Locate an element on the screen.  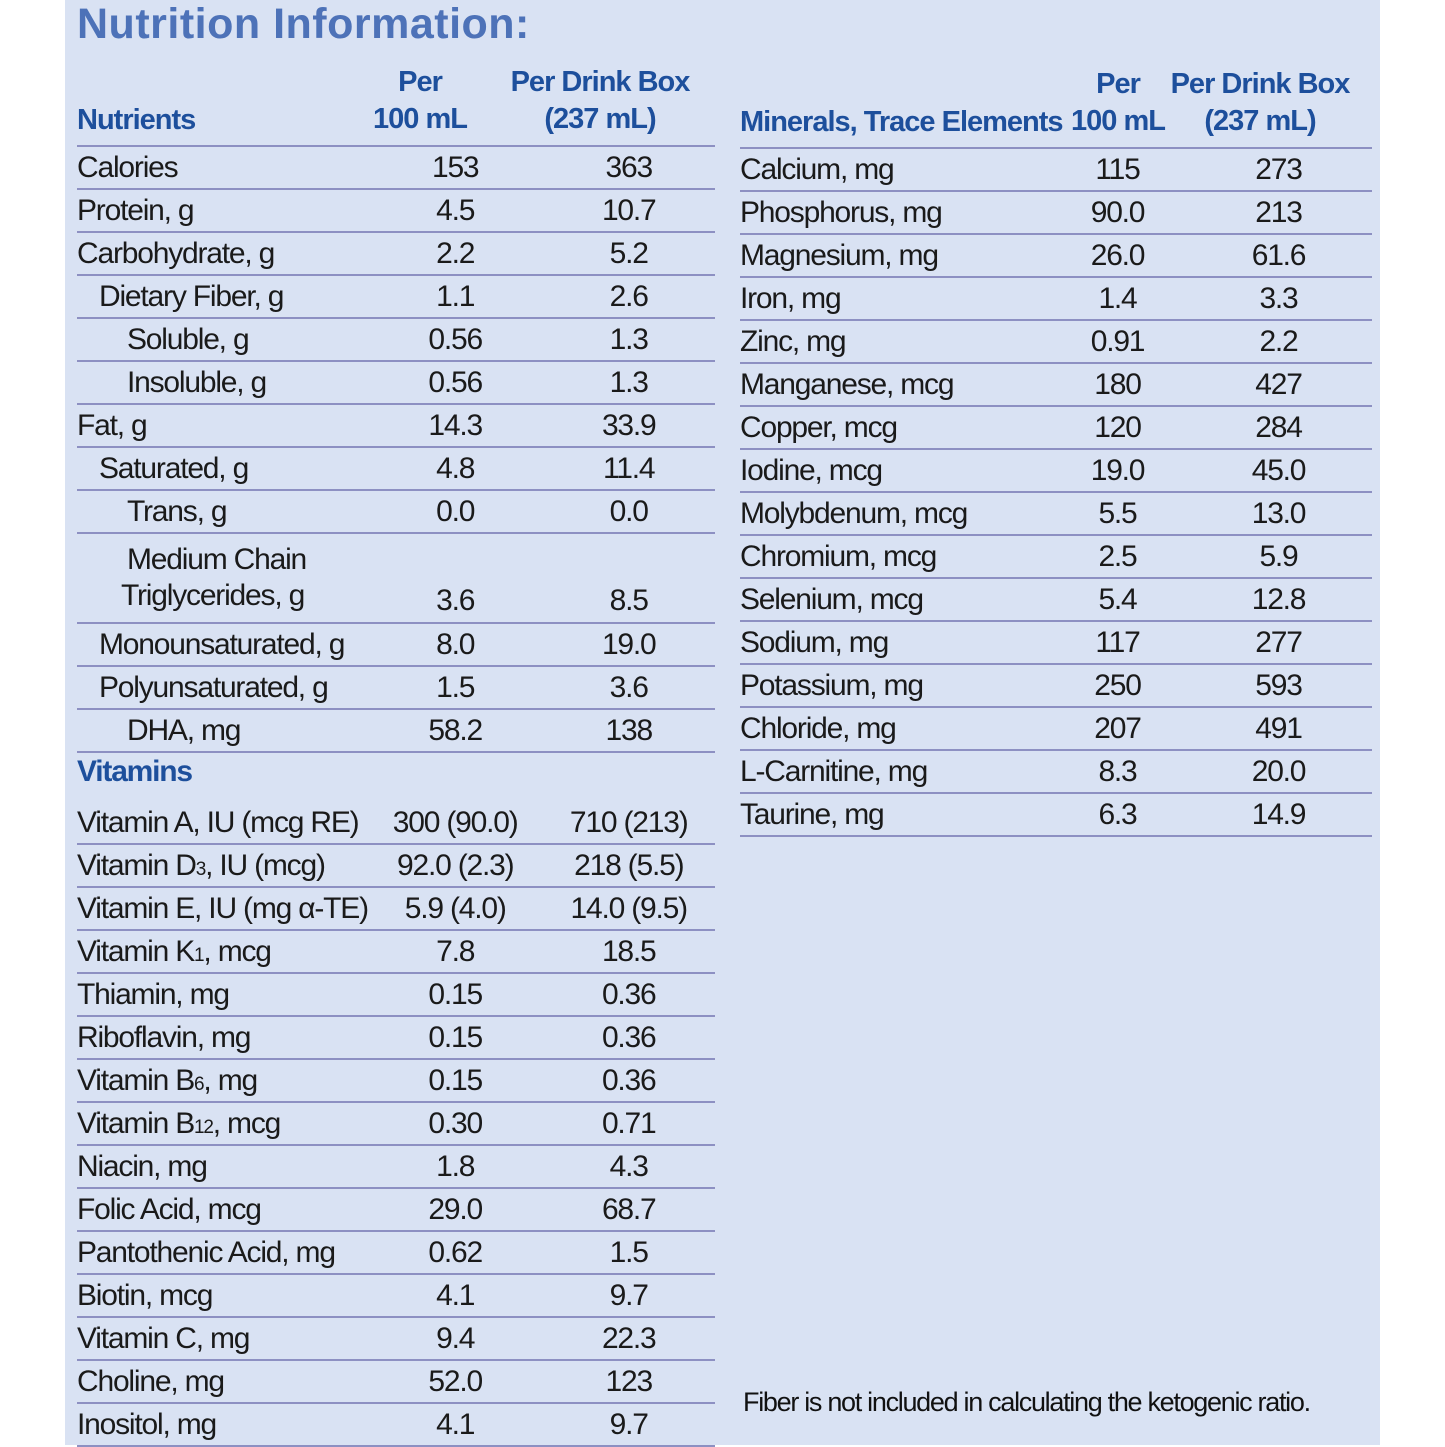
per-drink-box-value: 12.8 is located at coordinates (1278, 600).